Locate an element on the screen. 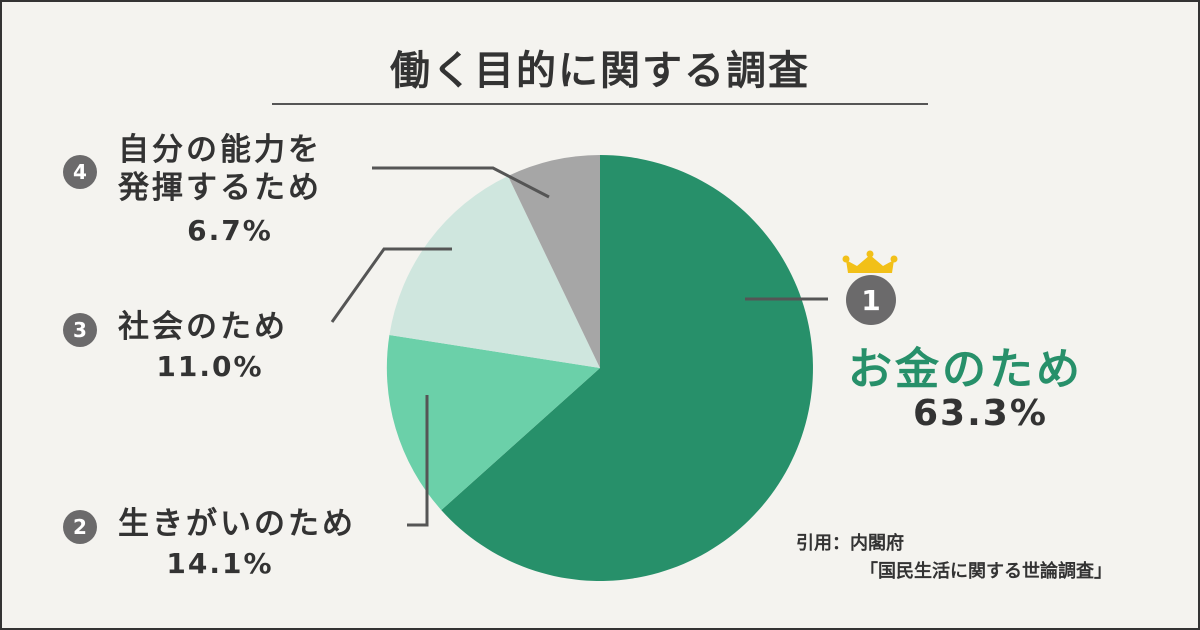  slice-ability is located at coordinates (554, 261).